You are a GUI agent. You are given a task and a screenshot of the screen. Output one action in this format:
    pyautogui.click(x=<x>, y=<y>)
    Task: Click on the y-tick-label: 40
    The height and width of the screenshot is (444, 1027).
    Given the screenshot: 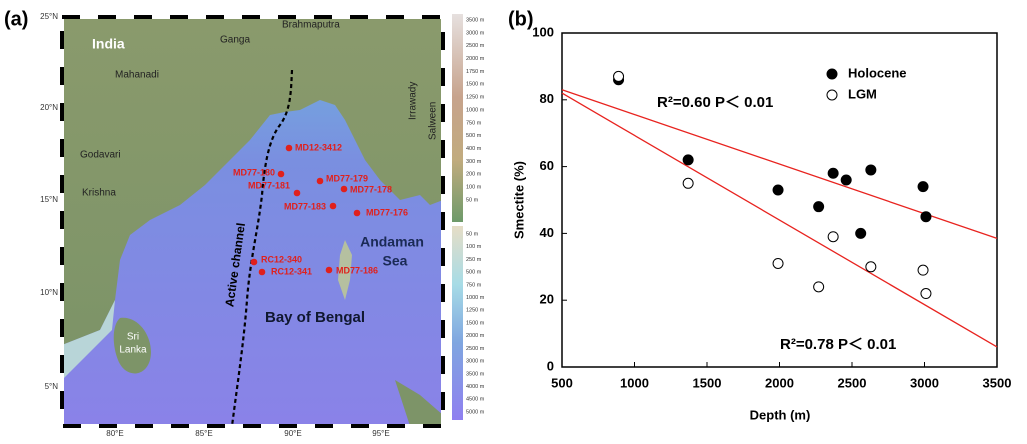 What is the action you would take?
    pyautogui.click(x=547, y=232)
    